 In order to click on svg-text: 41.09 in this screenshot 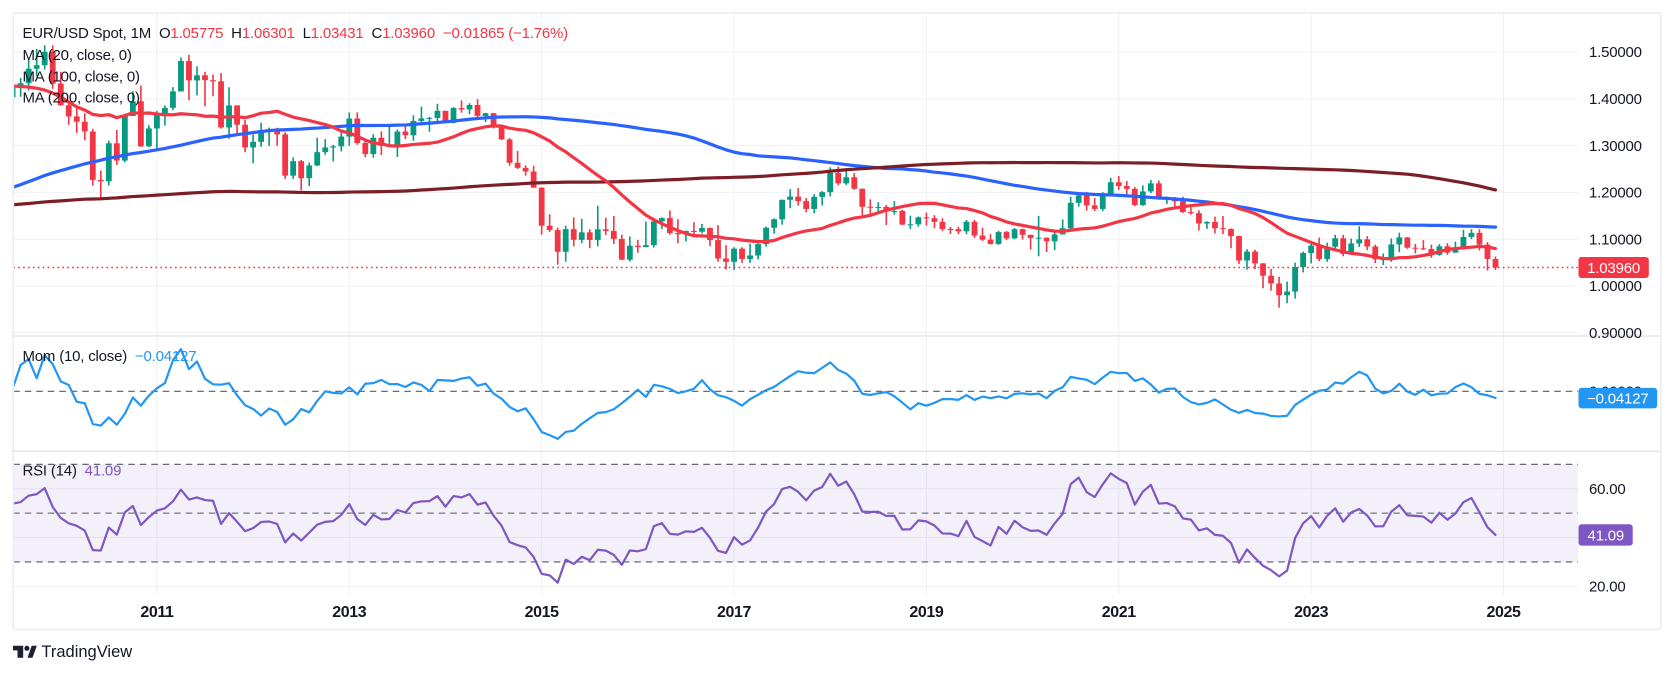, I will do `click(1606, 535)`.